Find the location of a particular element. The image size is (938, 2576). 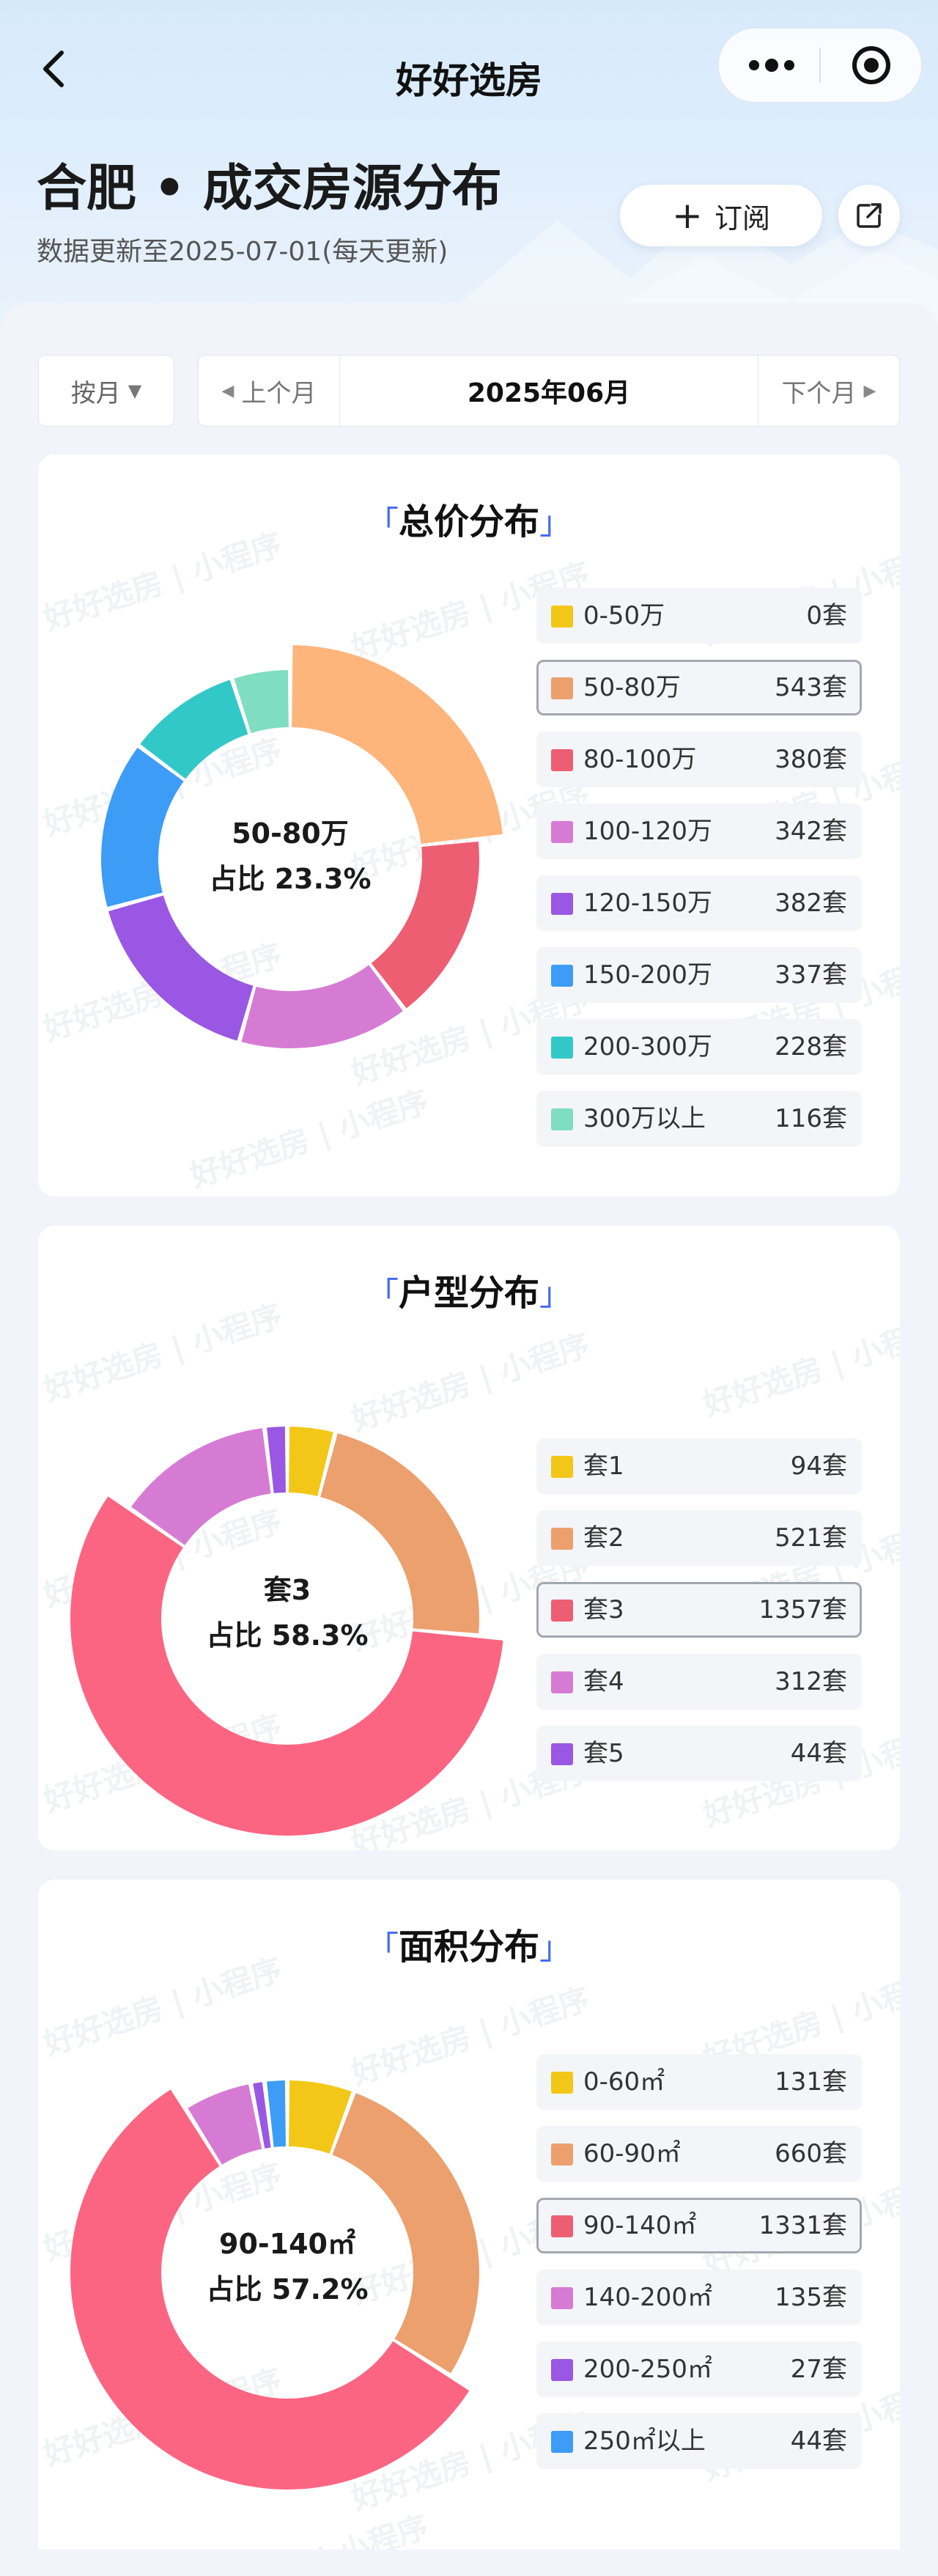

nav-bar: 好好选房 is located at coordinates (469, 66).